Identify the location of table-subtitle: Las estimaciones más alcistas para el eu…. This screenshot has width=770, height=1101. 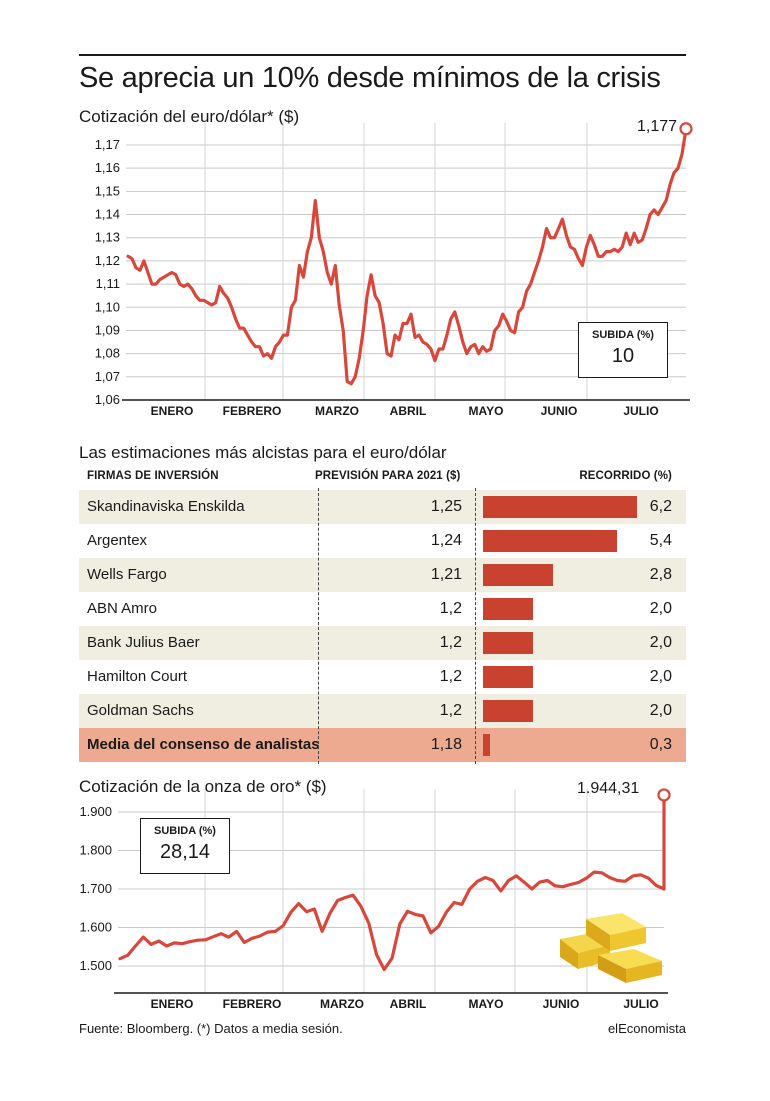
(263, 452).